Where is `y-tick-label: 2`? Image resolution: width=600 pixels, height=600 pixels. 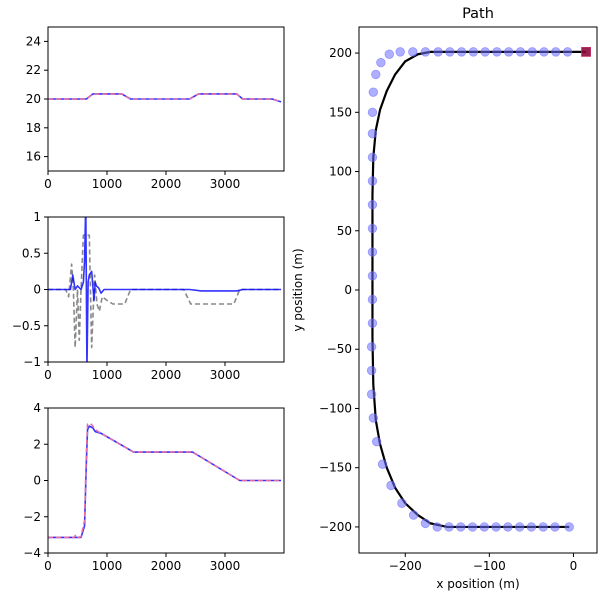 y-tick-label: 2 is located at coordinates (37, 444).